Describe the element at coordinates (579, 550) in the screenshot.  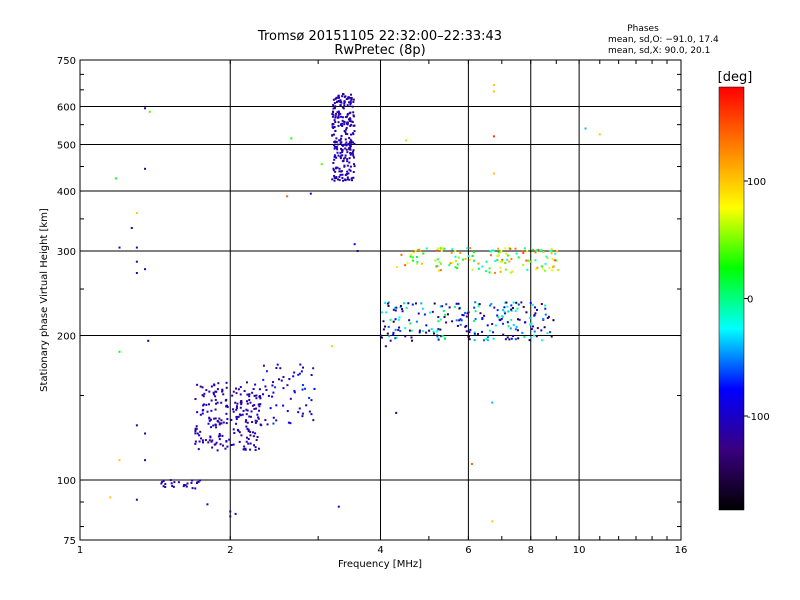
I see `x-tick-label: 10` at that location.